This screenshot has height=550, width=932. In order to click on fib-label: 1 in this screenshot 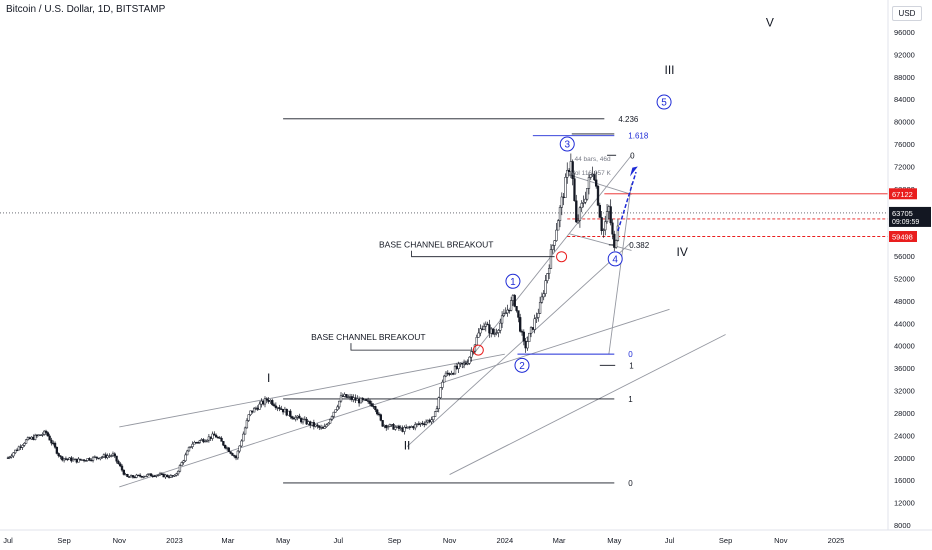, I will do `click(630, 399)`.